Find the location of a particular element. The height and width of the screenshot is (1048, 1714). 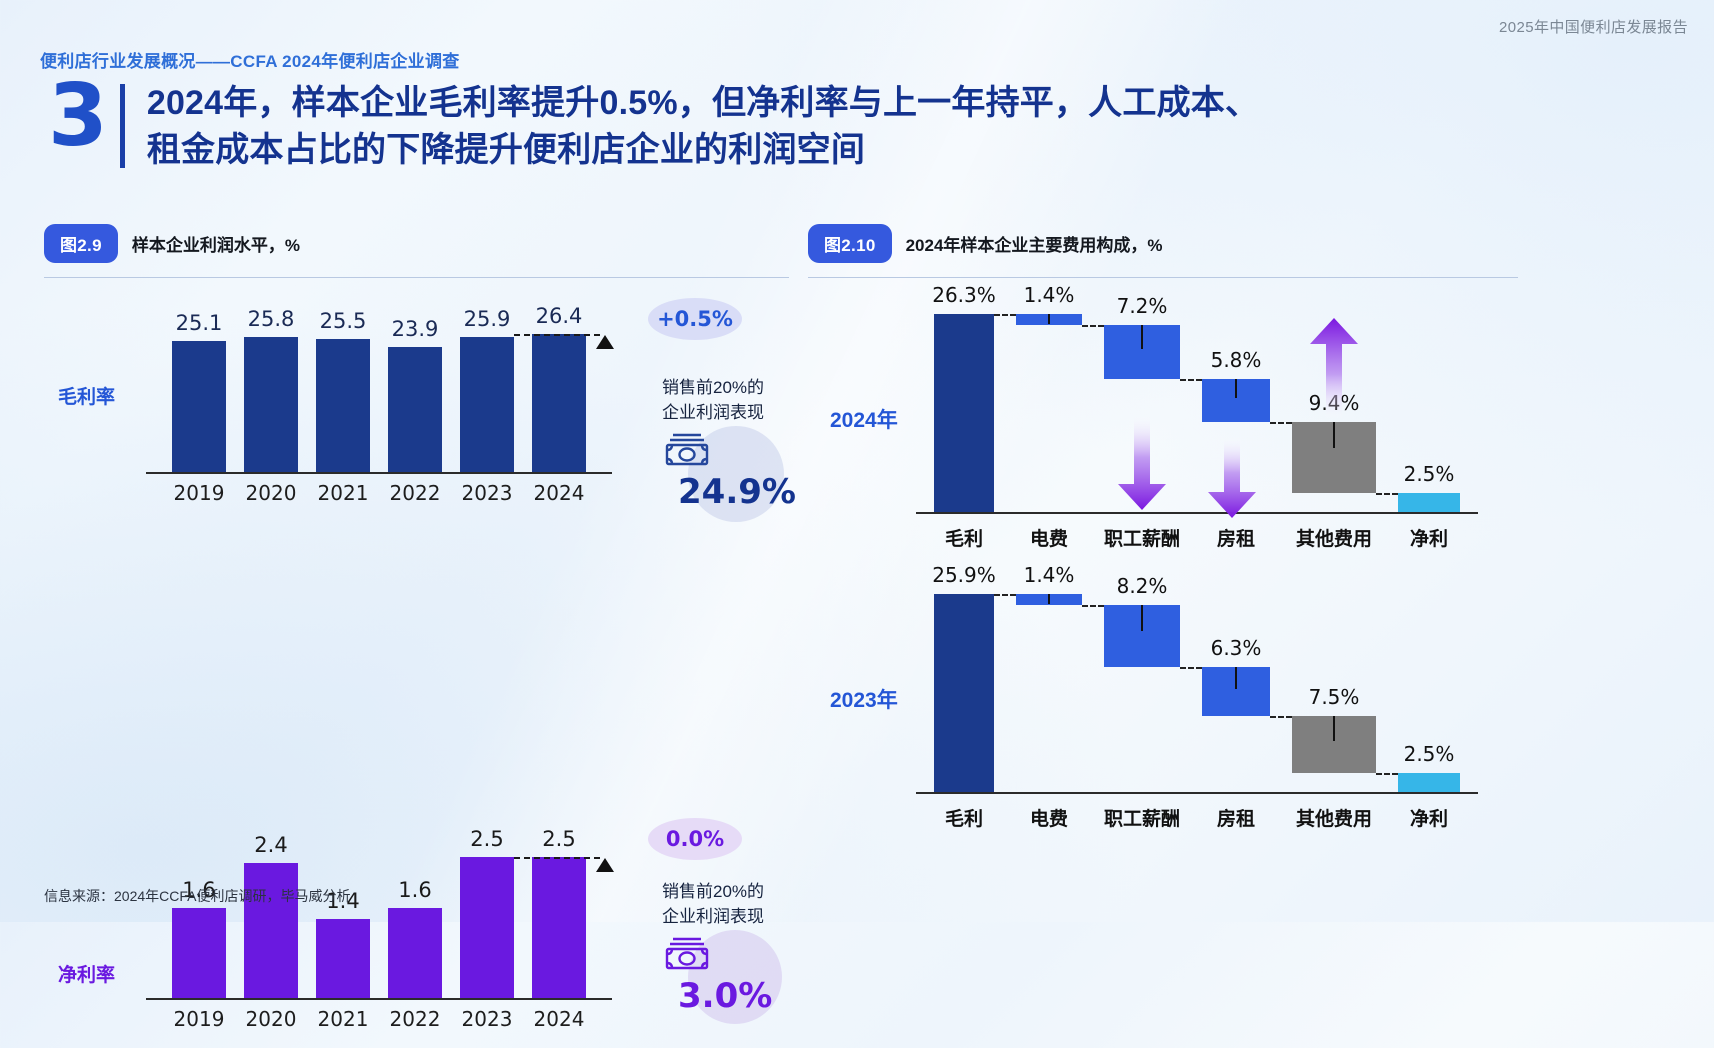

bar-value-label: 25.9 is located at coordinates (487, 318).